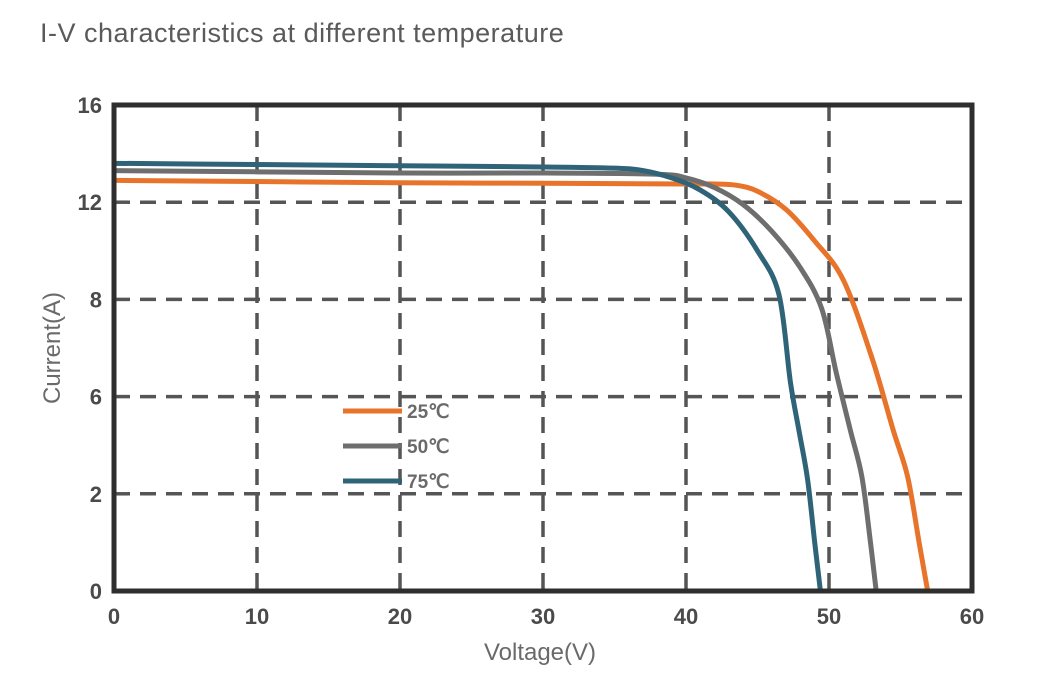  What do you see at coordinates (428, 482) in the screenshot?
I see `legend-label: 75℃` at bounding box center [428, 482].